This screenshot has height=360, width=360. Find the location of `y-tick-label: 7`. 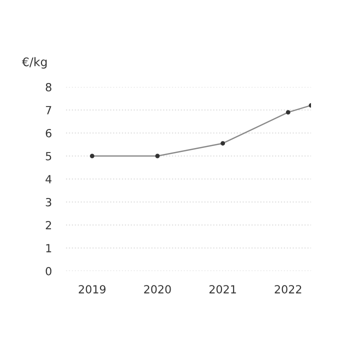

y-tick-label: 7 is located at coordinates (49, 110).